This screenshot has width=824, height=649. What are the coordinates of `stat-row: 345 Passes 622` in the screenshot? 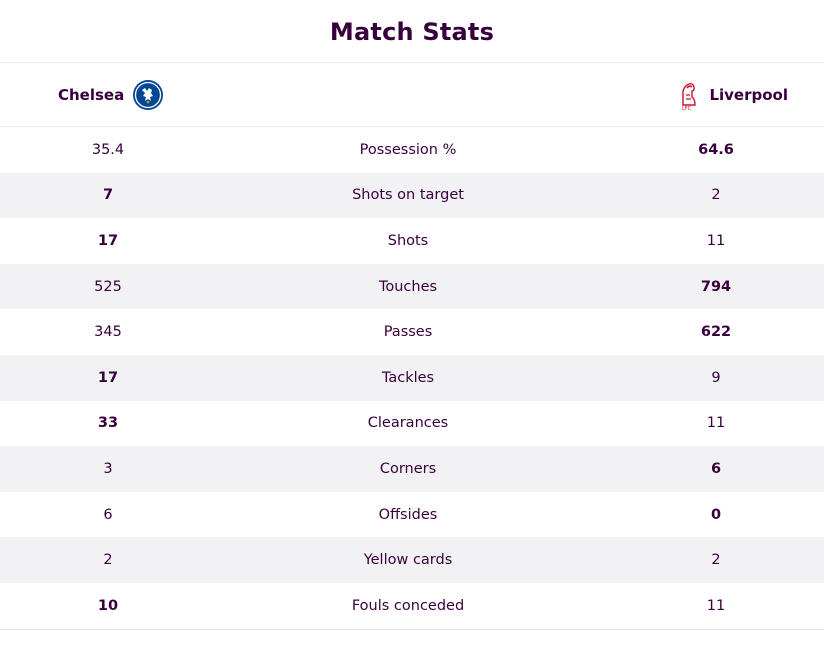 It's located at (412, 332).